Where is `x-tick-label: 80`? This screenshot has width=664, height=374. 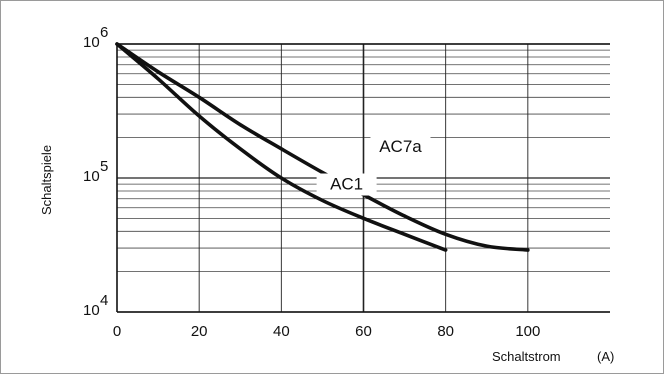
x-tick-label: 80 is located at coordinates (445, 331).